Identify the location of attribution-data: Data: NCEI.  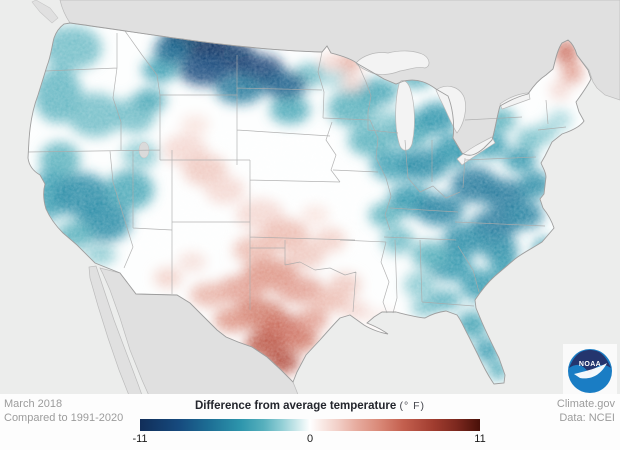
(587, 418).